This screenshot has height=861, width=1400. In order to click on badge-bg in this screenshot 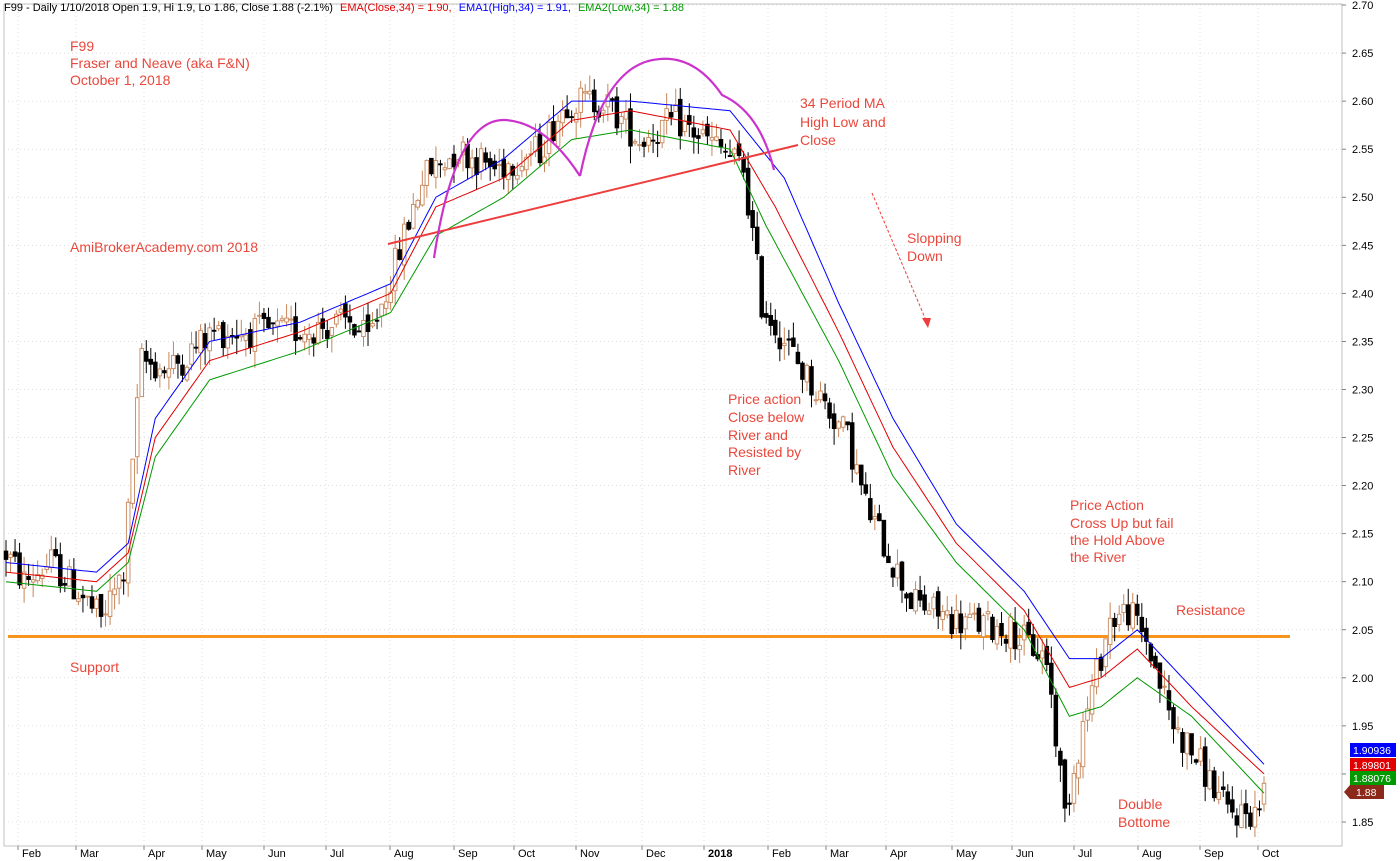, I will do `click(1373, 778)`.